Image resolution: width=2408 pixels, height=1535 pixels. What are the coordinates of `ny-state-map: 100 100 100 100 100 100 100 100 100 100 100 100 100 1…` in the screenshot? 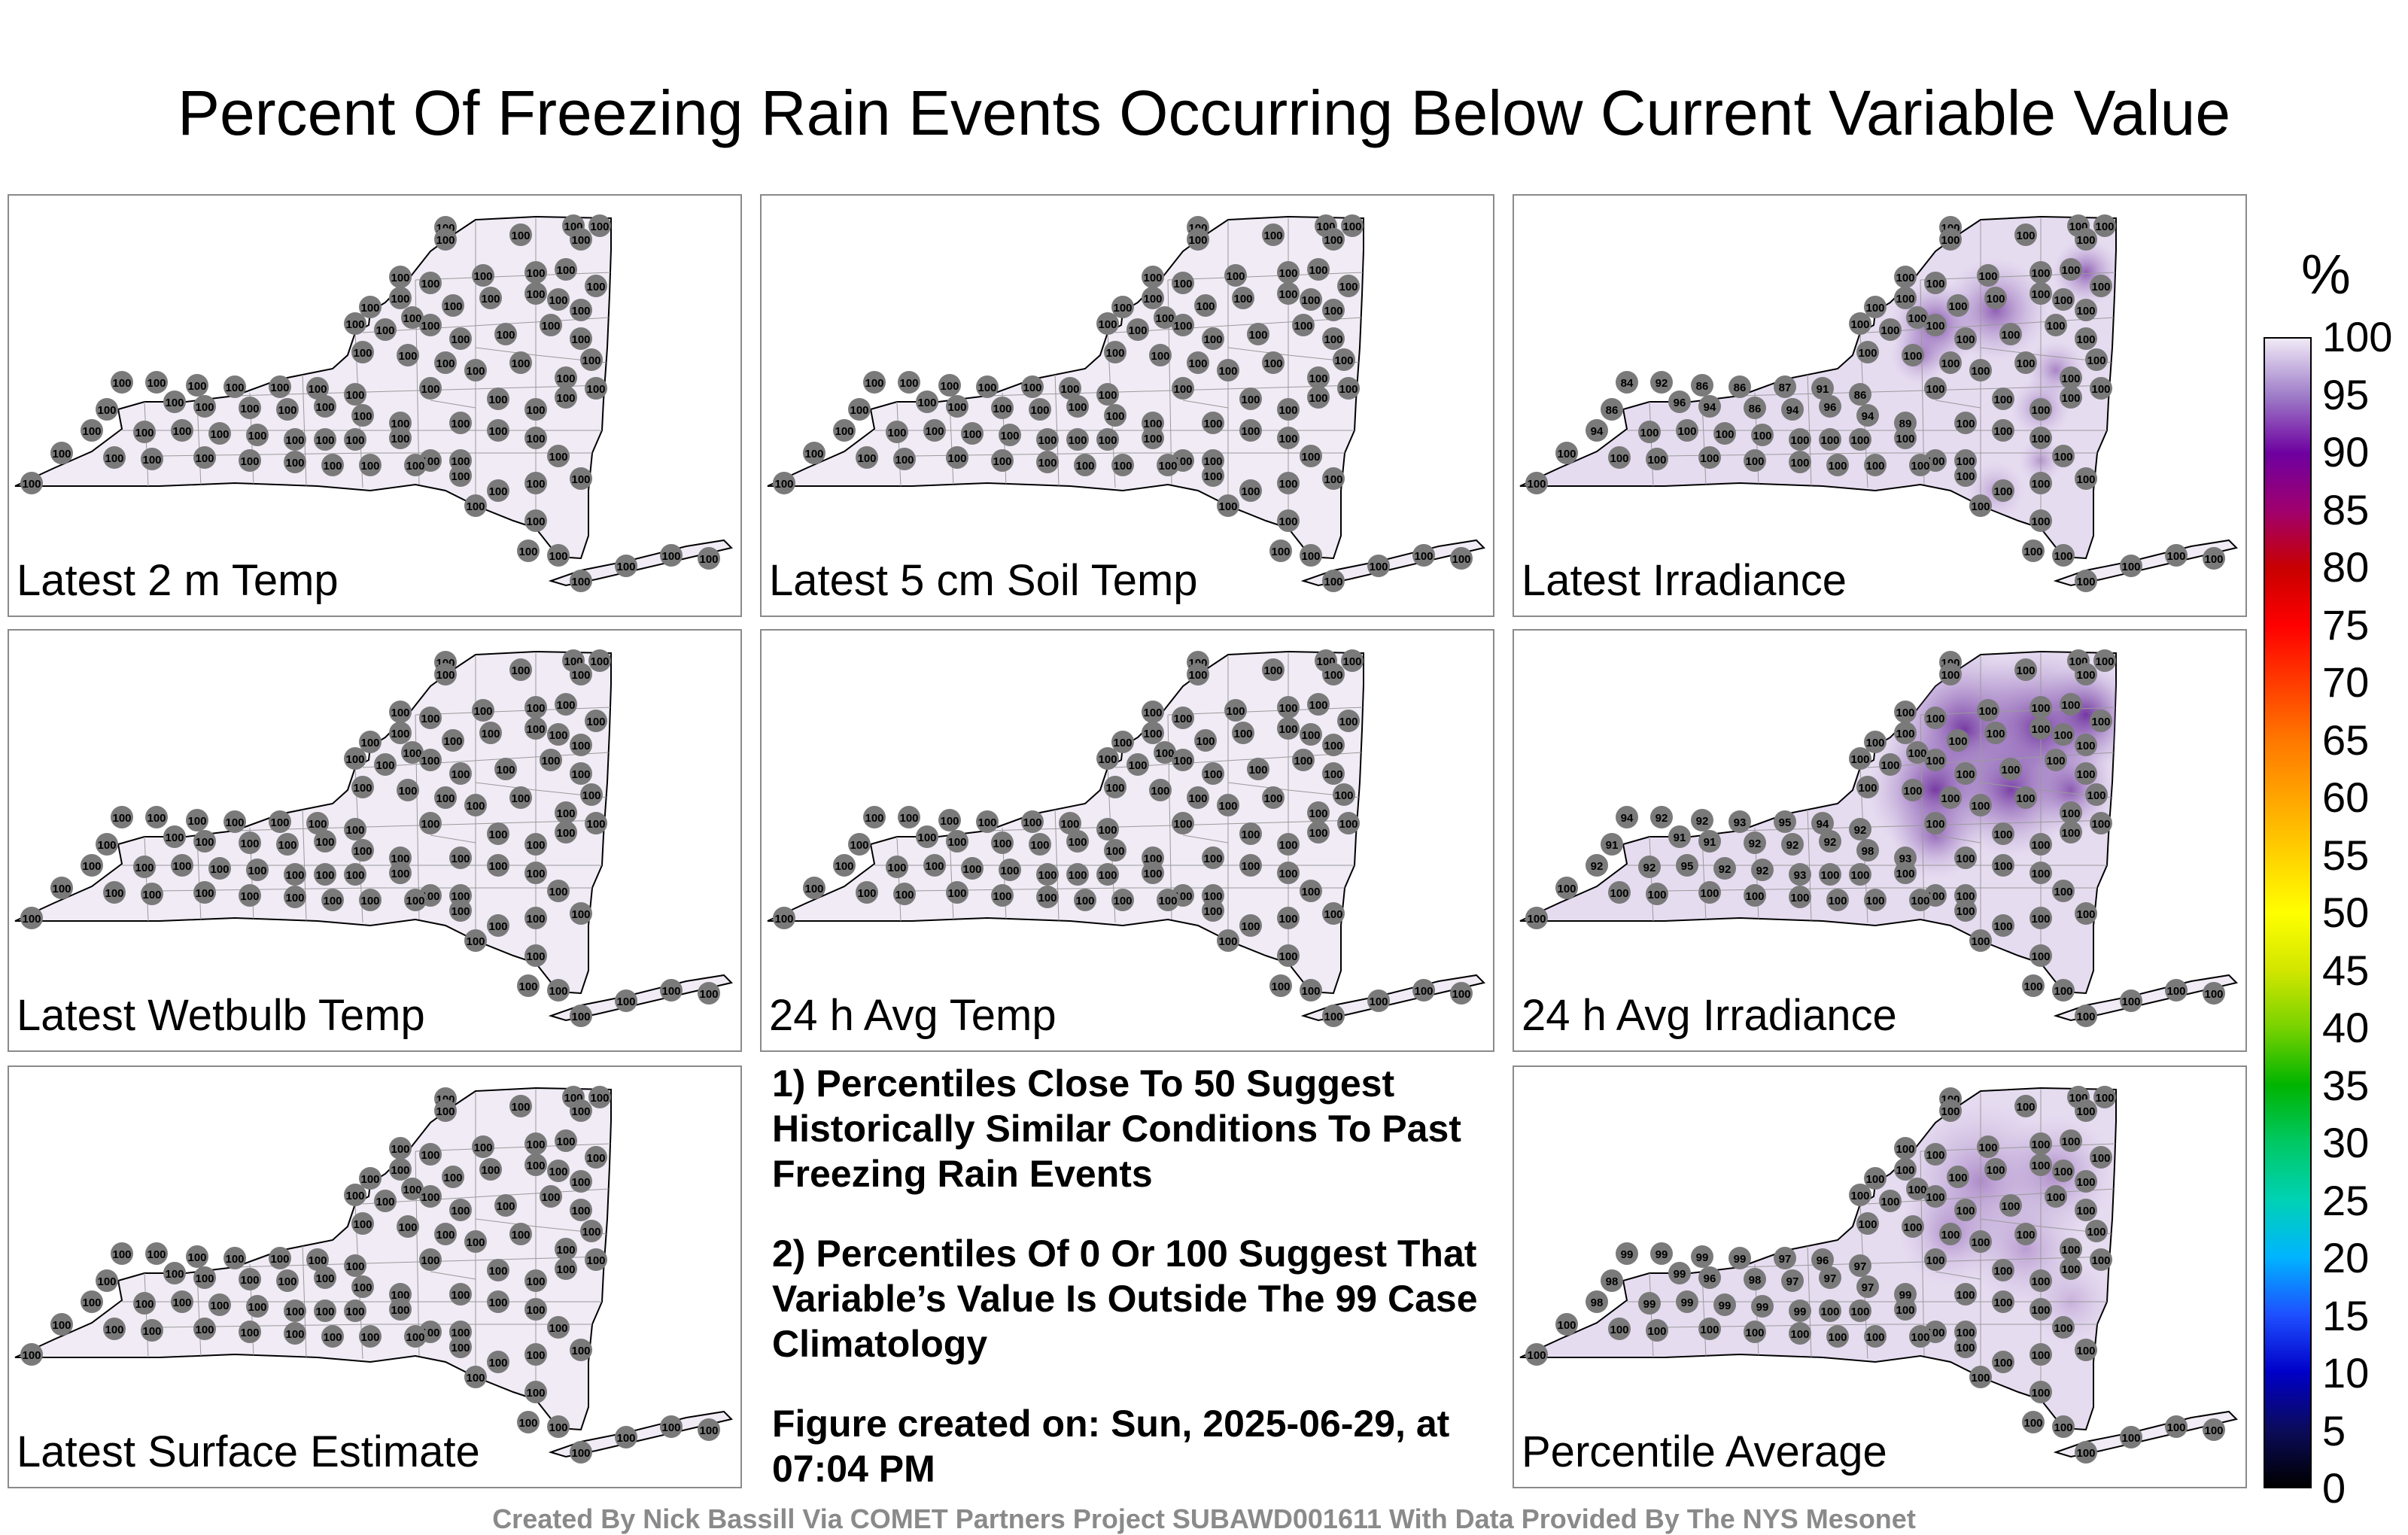 It's located at (373, 838).